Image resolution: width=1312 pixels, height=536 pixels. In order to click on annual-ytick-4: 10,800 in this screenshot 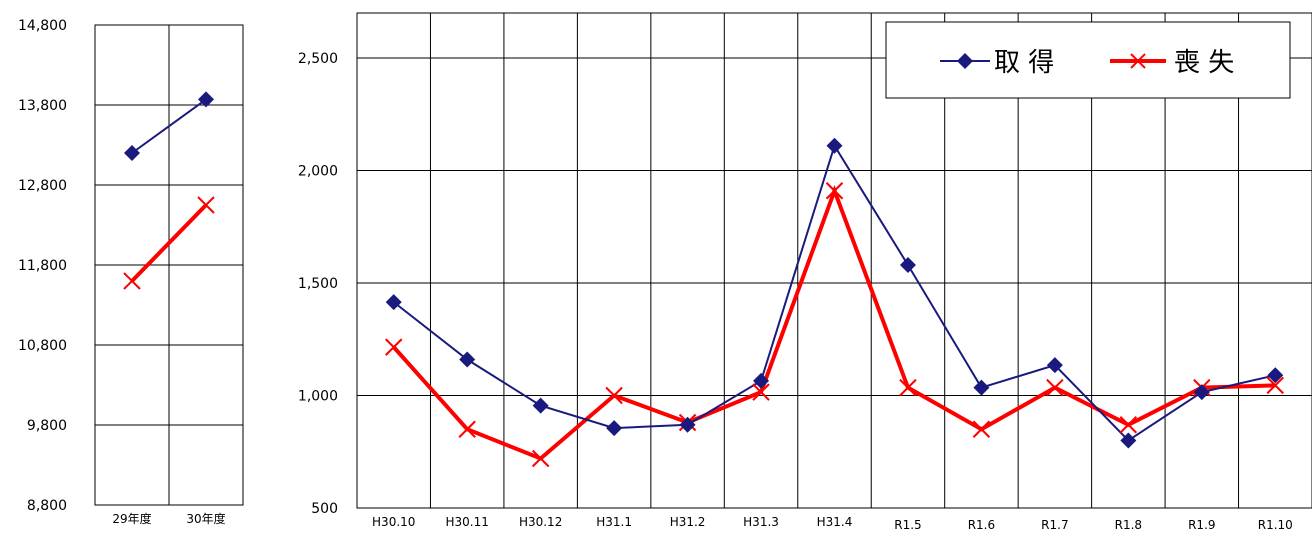, I will do `click(42, 346)`.